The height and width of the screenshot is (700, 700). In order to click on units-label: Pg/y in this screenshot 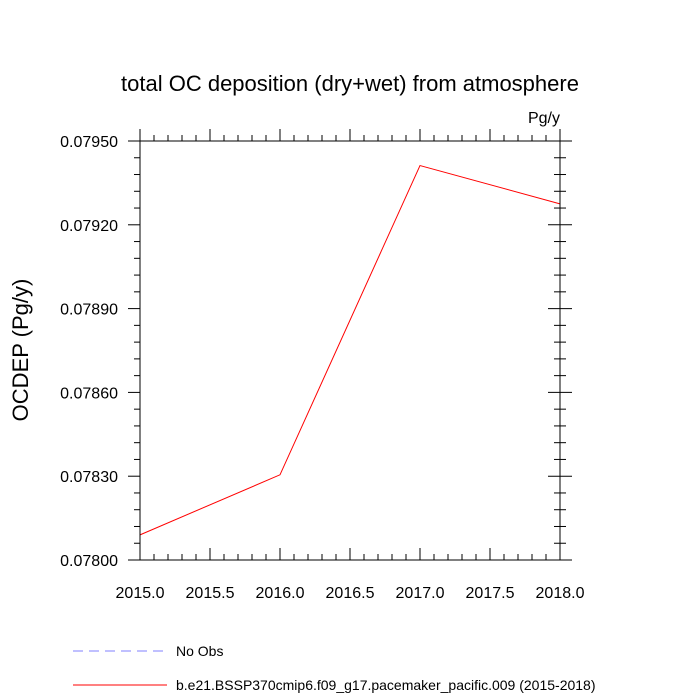, I will do `click(544, 118)`.